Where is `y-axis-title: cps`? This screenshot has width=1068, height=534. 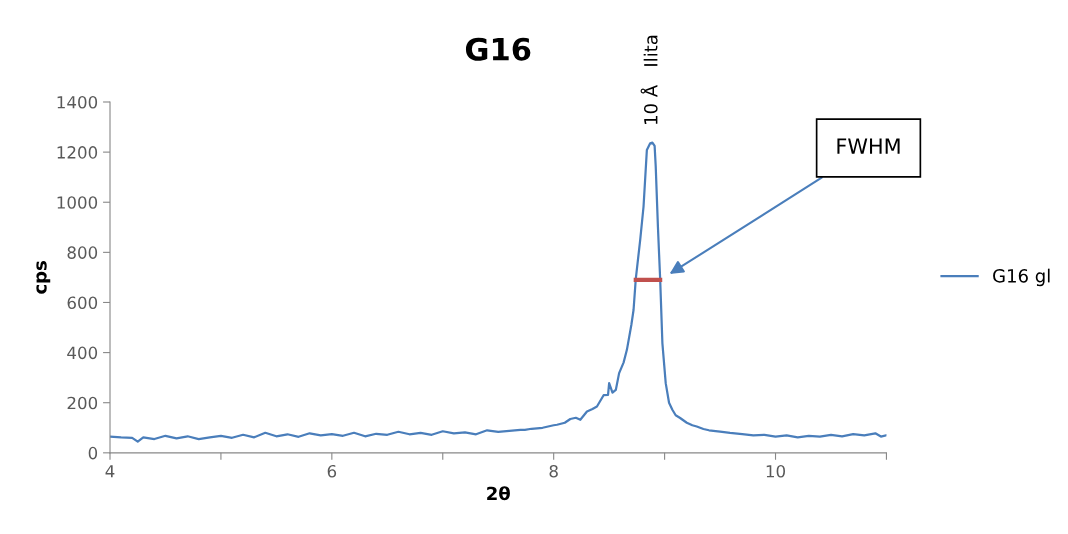
y-axis-title: cps is located at coordinates (43, 277).